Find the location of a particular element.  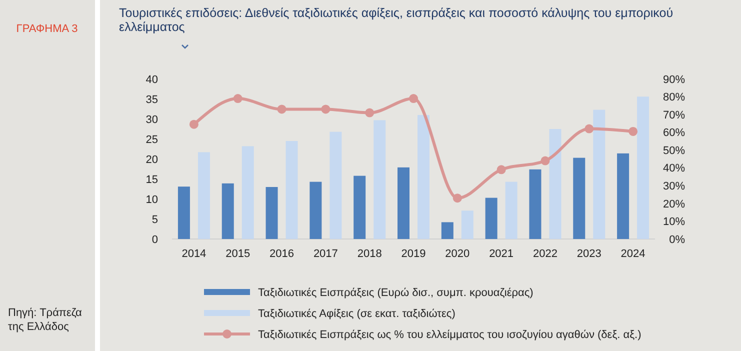

x-tick-label: 2020 is located at coordinates (457, 254).